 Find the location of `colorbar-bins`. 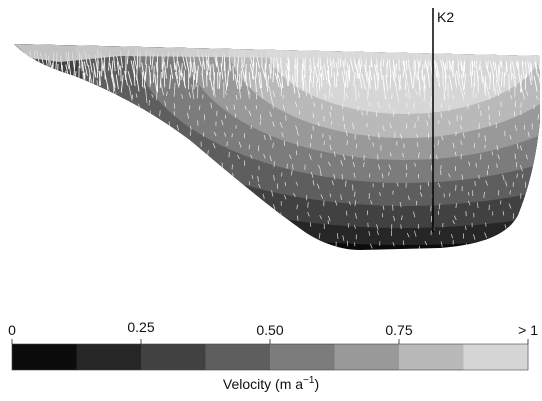

colorbar-bins is located at coordinates (270, 357).